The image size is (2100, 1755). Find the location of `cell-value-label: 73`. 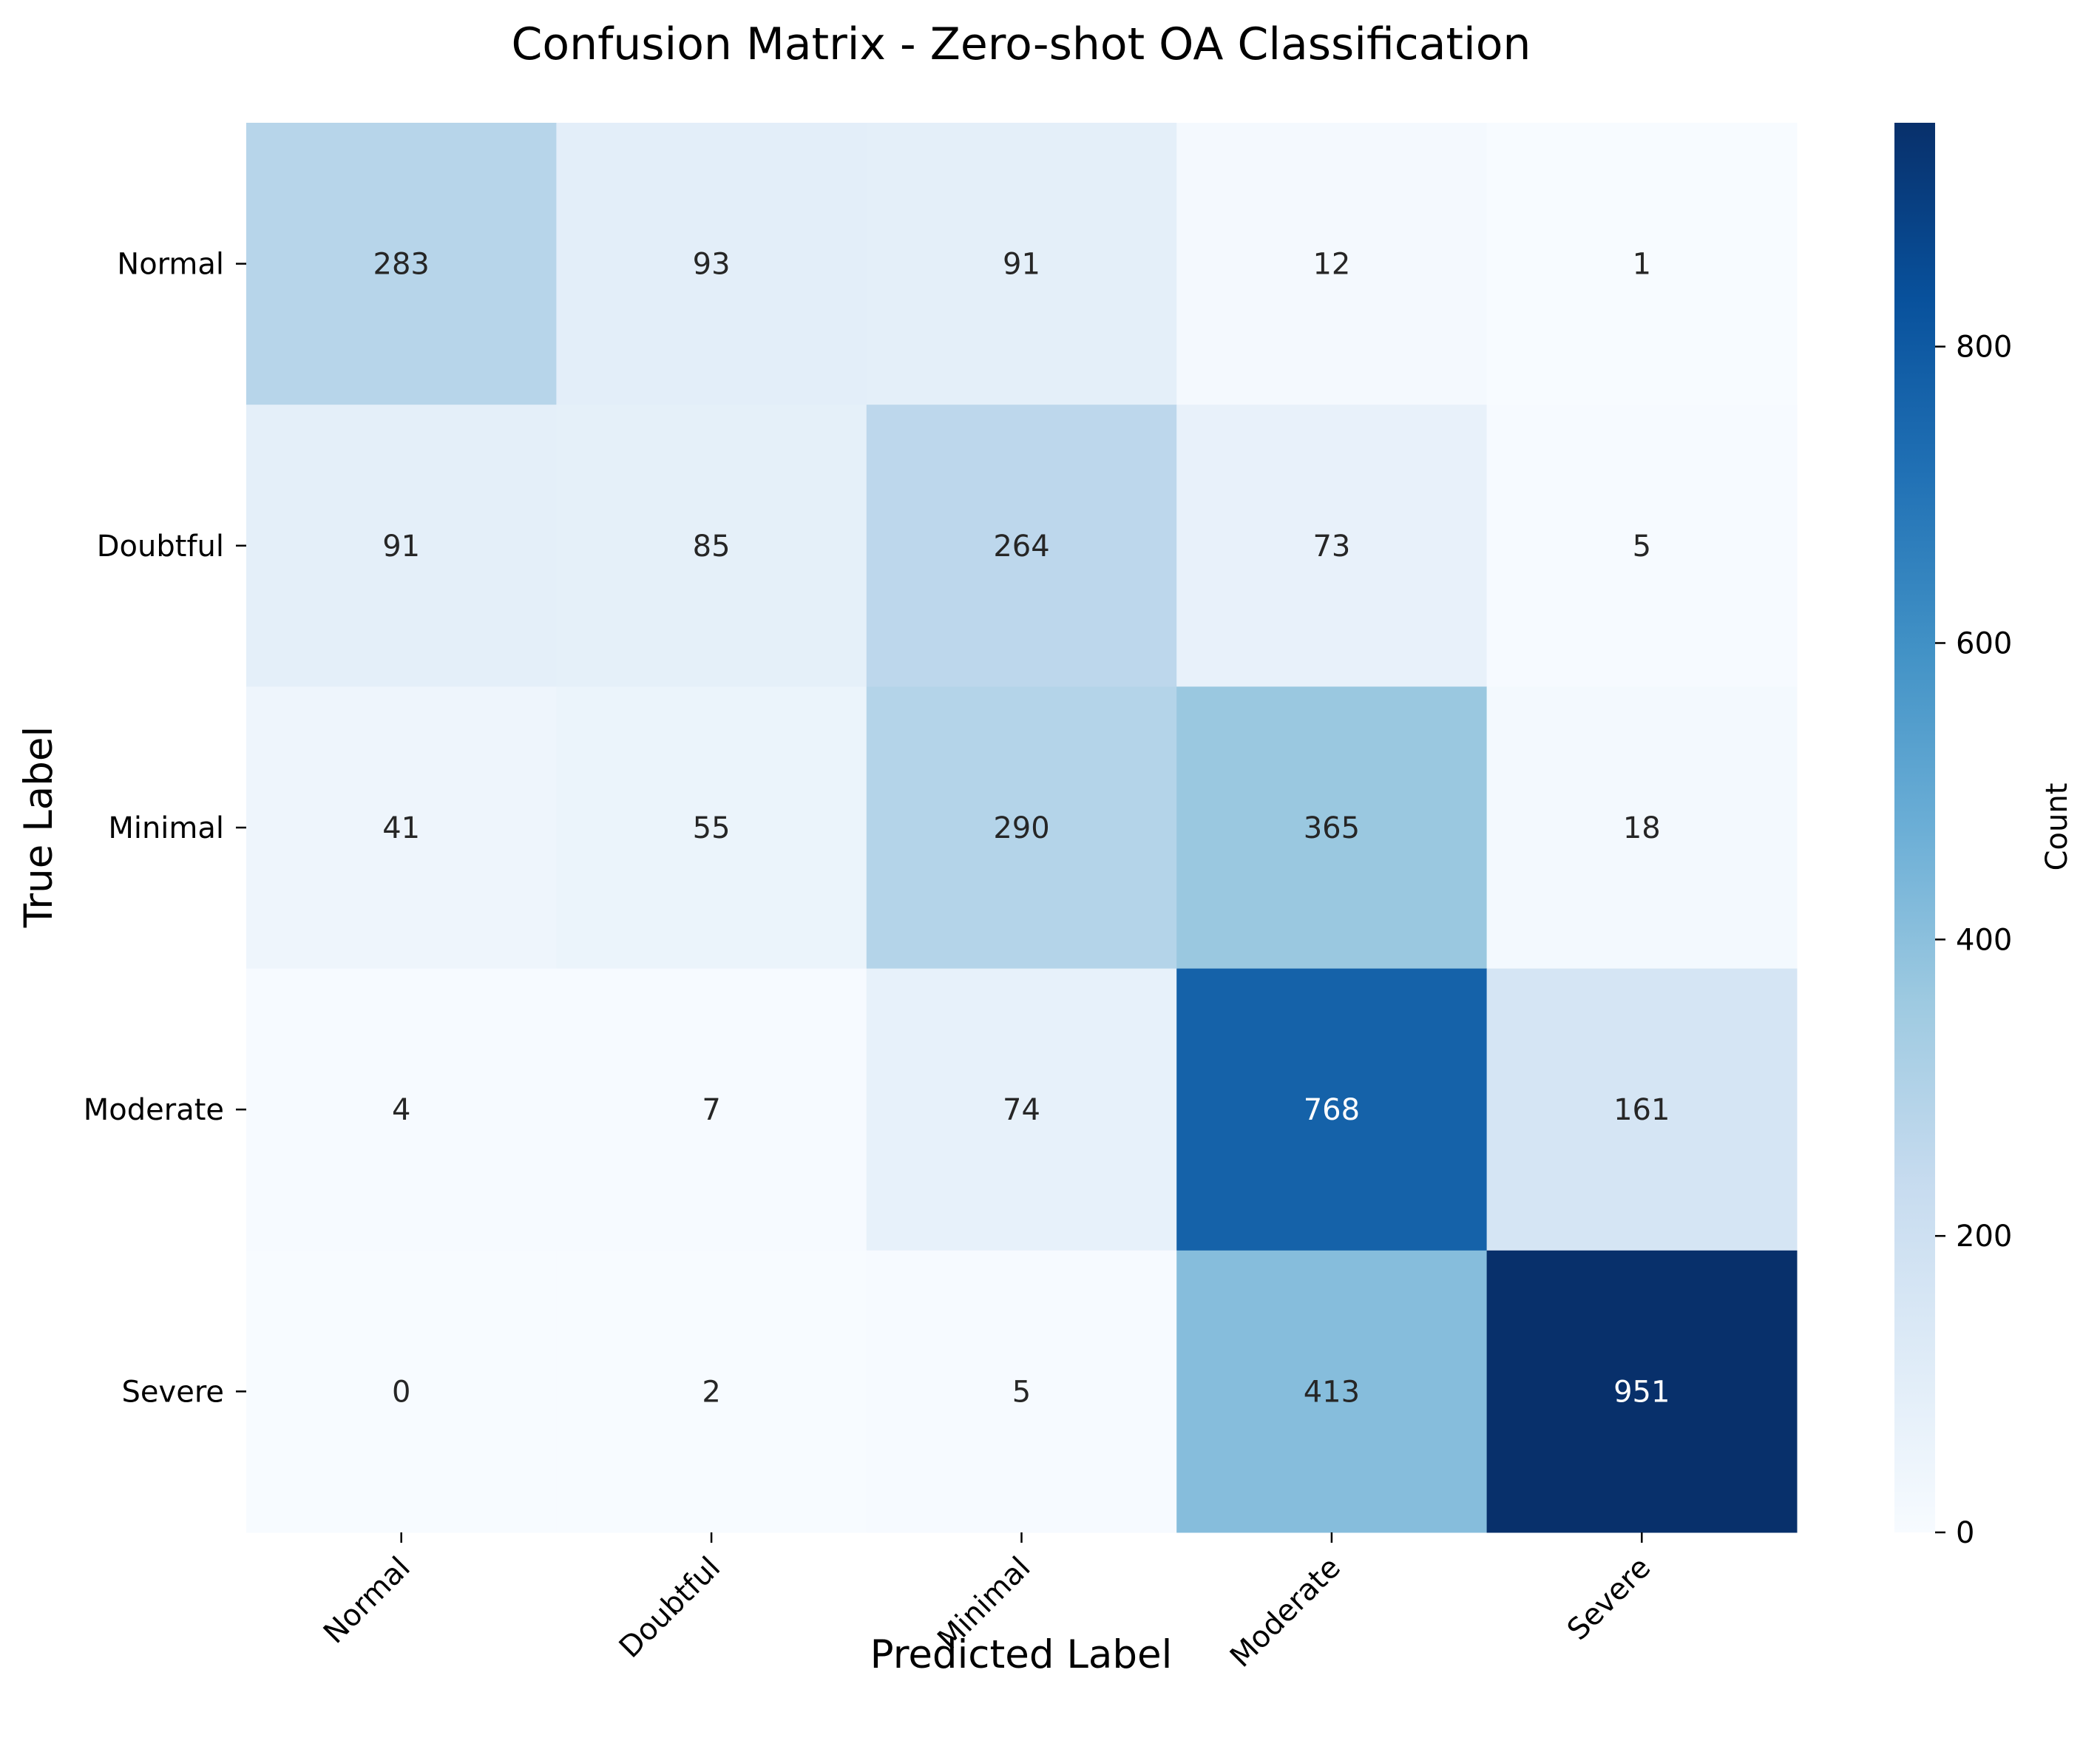

cell-value-label: 73 is located at coordinates (1331, 547).